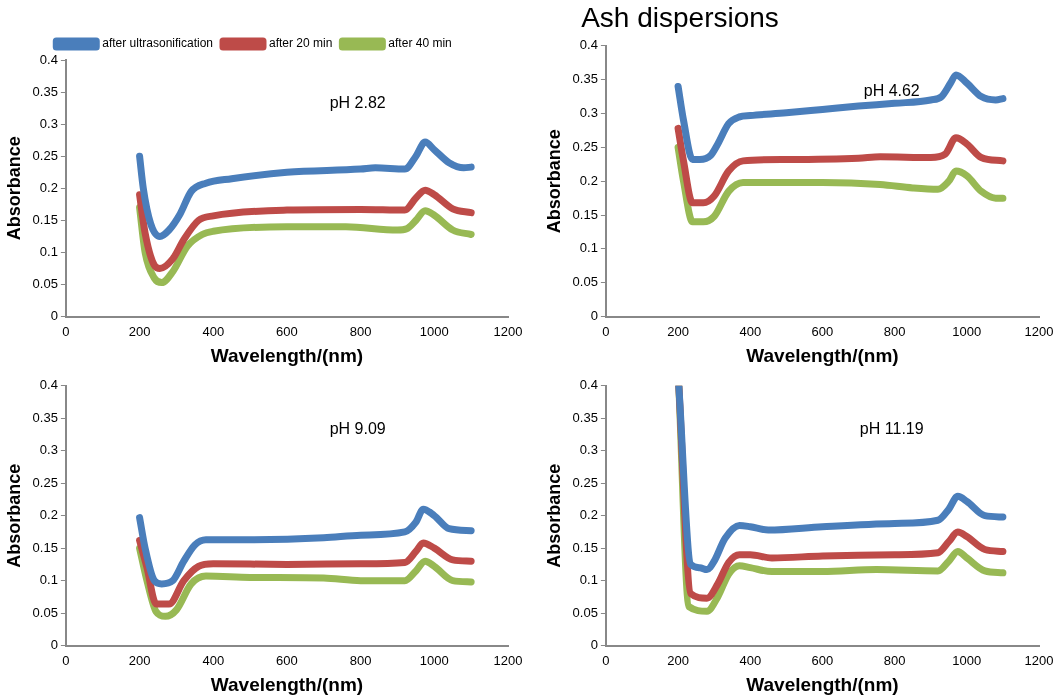 The image size is (1061, 699). I want to click on legend-label: after ultrasonification, so click(158, 43).